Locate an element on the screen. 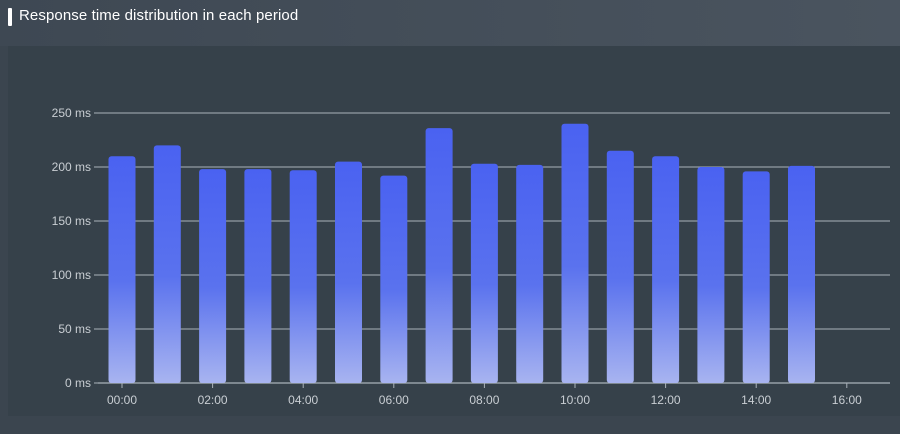 The width and height of the screenshot is (900, 434). x-tick-label: 14:00 is located at coordinates (756, 400).